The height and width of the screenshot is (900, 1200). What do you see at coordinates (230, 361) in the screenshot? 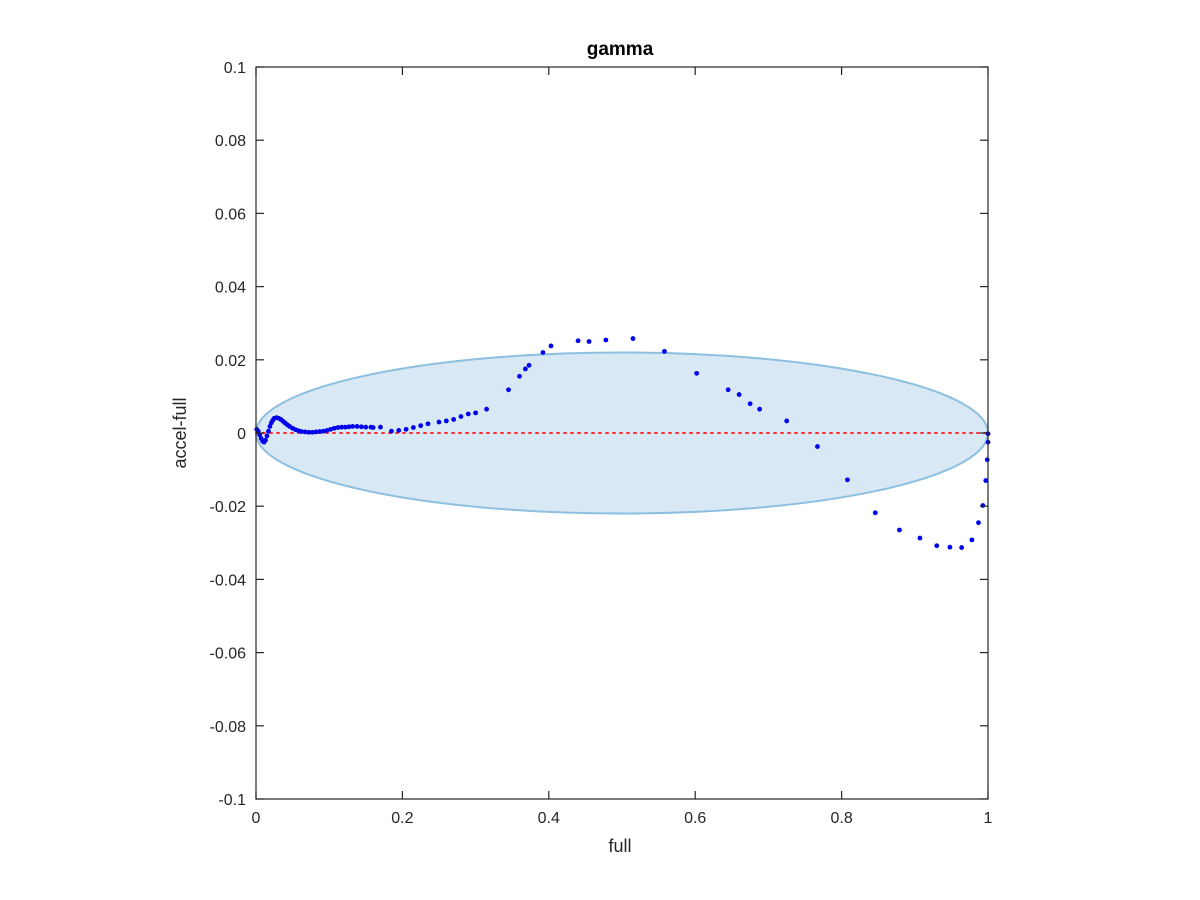
I see `y-tick-label: 0.02` at bounding box center [230, 361].